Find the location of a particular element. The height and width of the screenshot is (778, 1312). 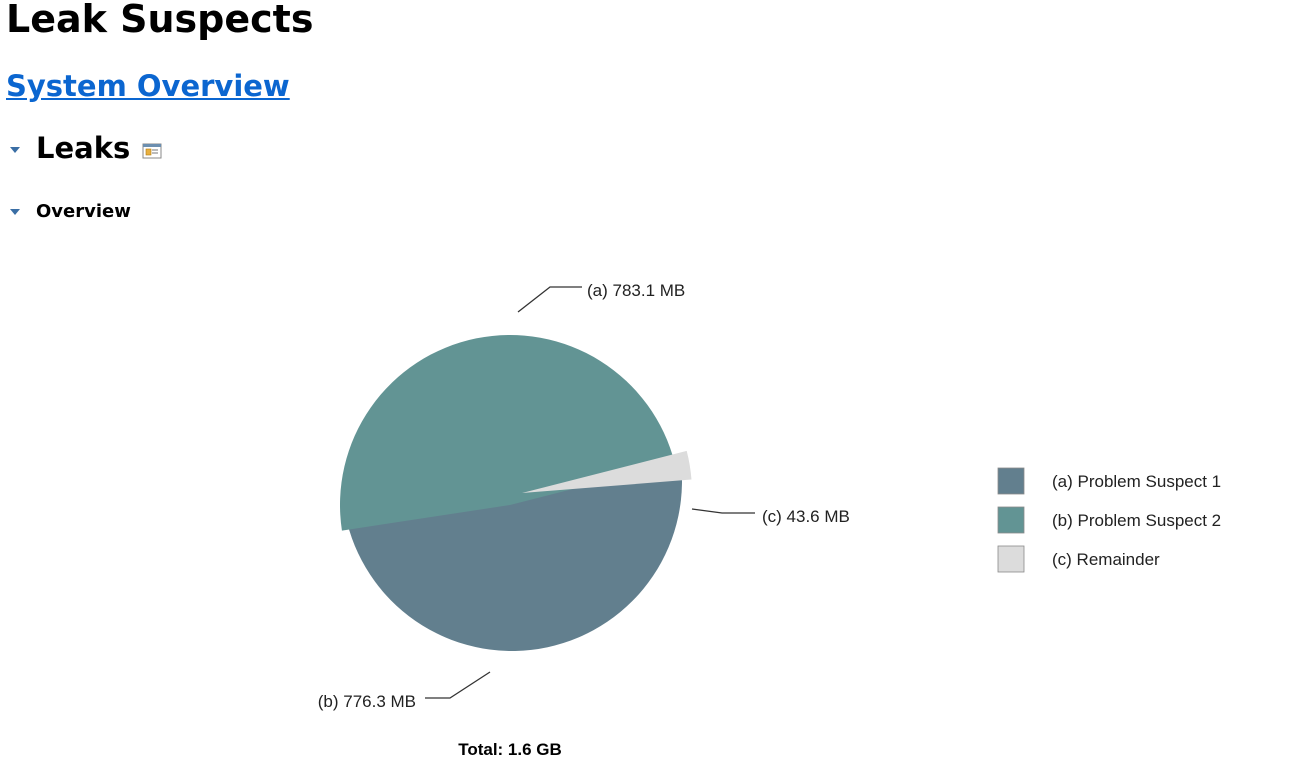

chart-total-label: Total: 1.6 GB is located at coordinates (510, 749).